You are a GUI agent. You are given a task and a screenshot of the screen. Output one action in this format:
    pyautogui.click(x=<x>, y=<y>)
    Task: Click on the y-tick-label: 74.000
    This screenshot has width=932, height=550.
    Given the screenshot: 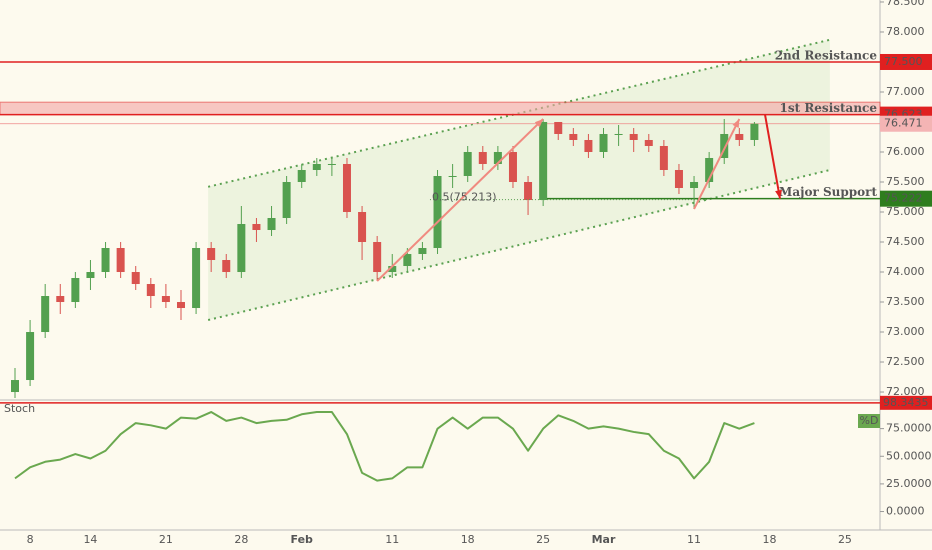 What is the action you would take?
    pyautogui.click(x=905, y=271)
    